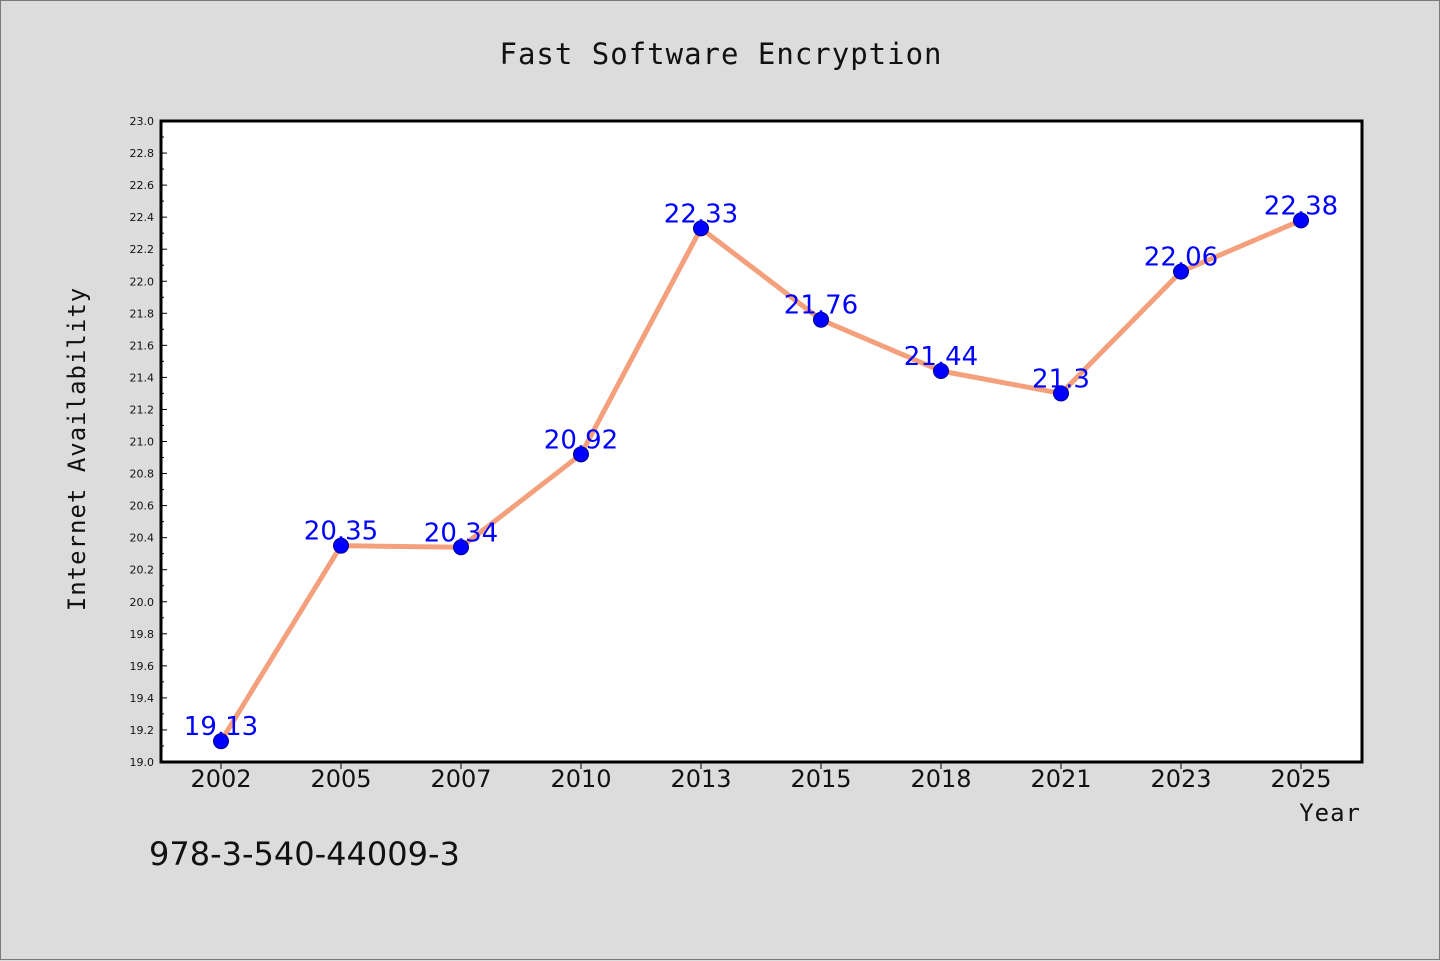  What do you see at coordinates (142, 249) in the screenshot?
I see `y-tick-label: 22.2` at bounding box center [142, 249].